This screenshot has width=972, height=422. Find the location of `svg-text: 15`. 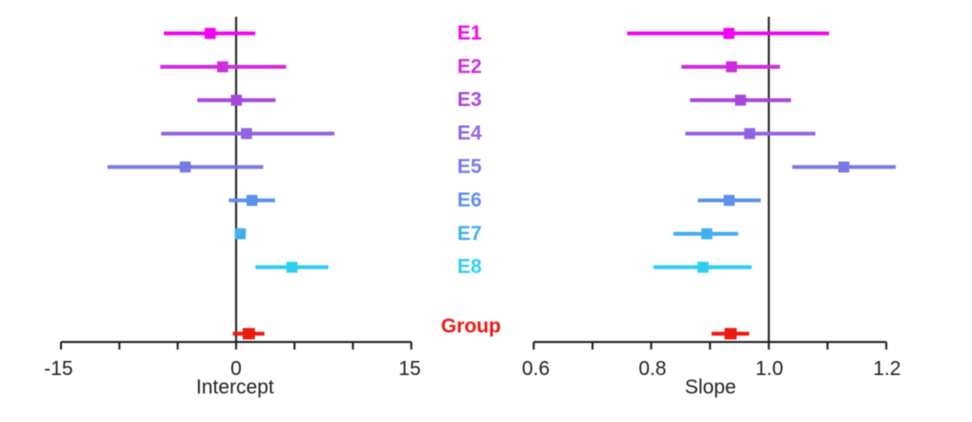

svg-text: 15 is located at coordinates (410, 369).